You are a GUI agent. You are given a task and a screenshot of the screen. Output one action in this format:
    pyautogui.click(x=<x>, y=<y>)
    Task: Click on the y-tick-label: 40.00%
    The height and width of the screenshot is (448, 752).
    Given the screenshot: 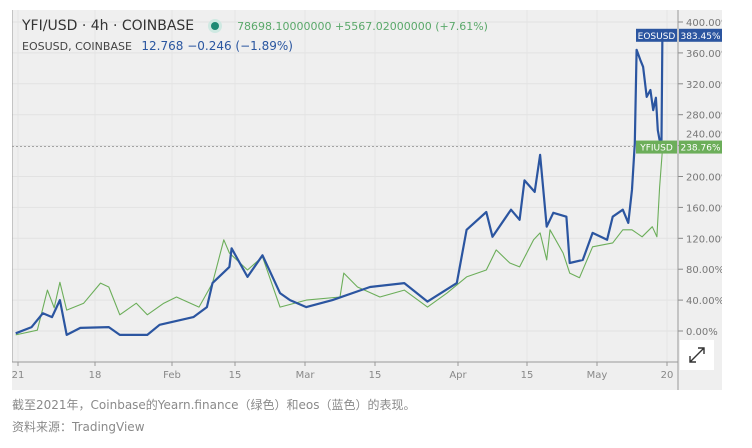 What is the action you would take?
    pyautogui.click(x=704, y=301)
    